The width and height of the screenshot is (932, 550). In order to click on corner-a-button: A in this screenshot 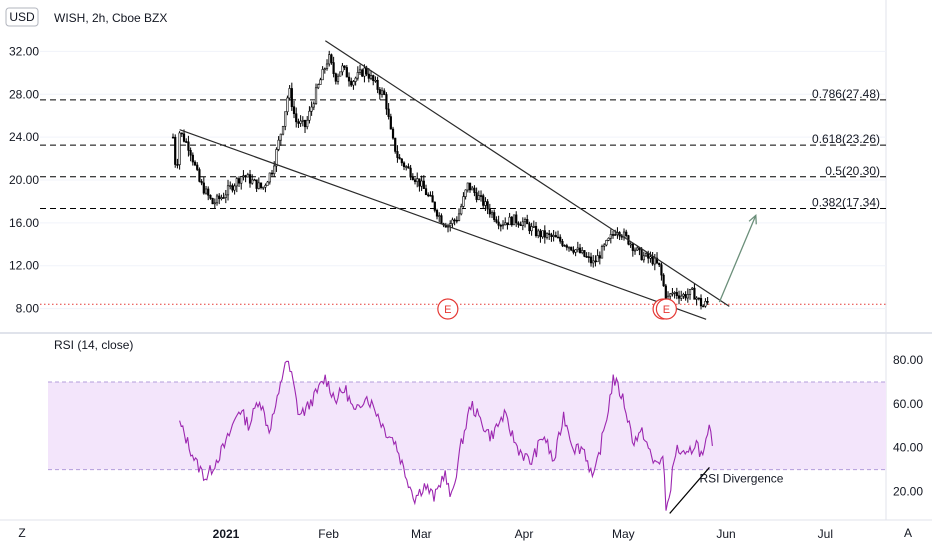, I will do `click(908, 533)`.